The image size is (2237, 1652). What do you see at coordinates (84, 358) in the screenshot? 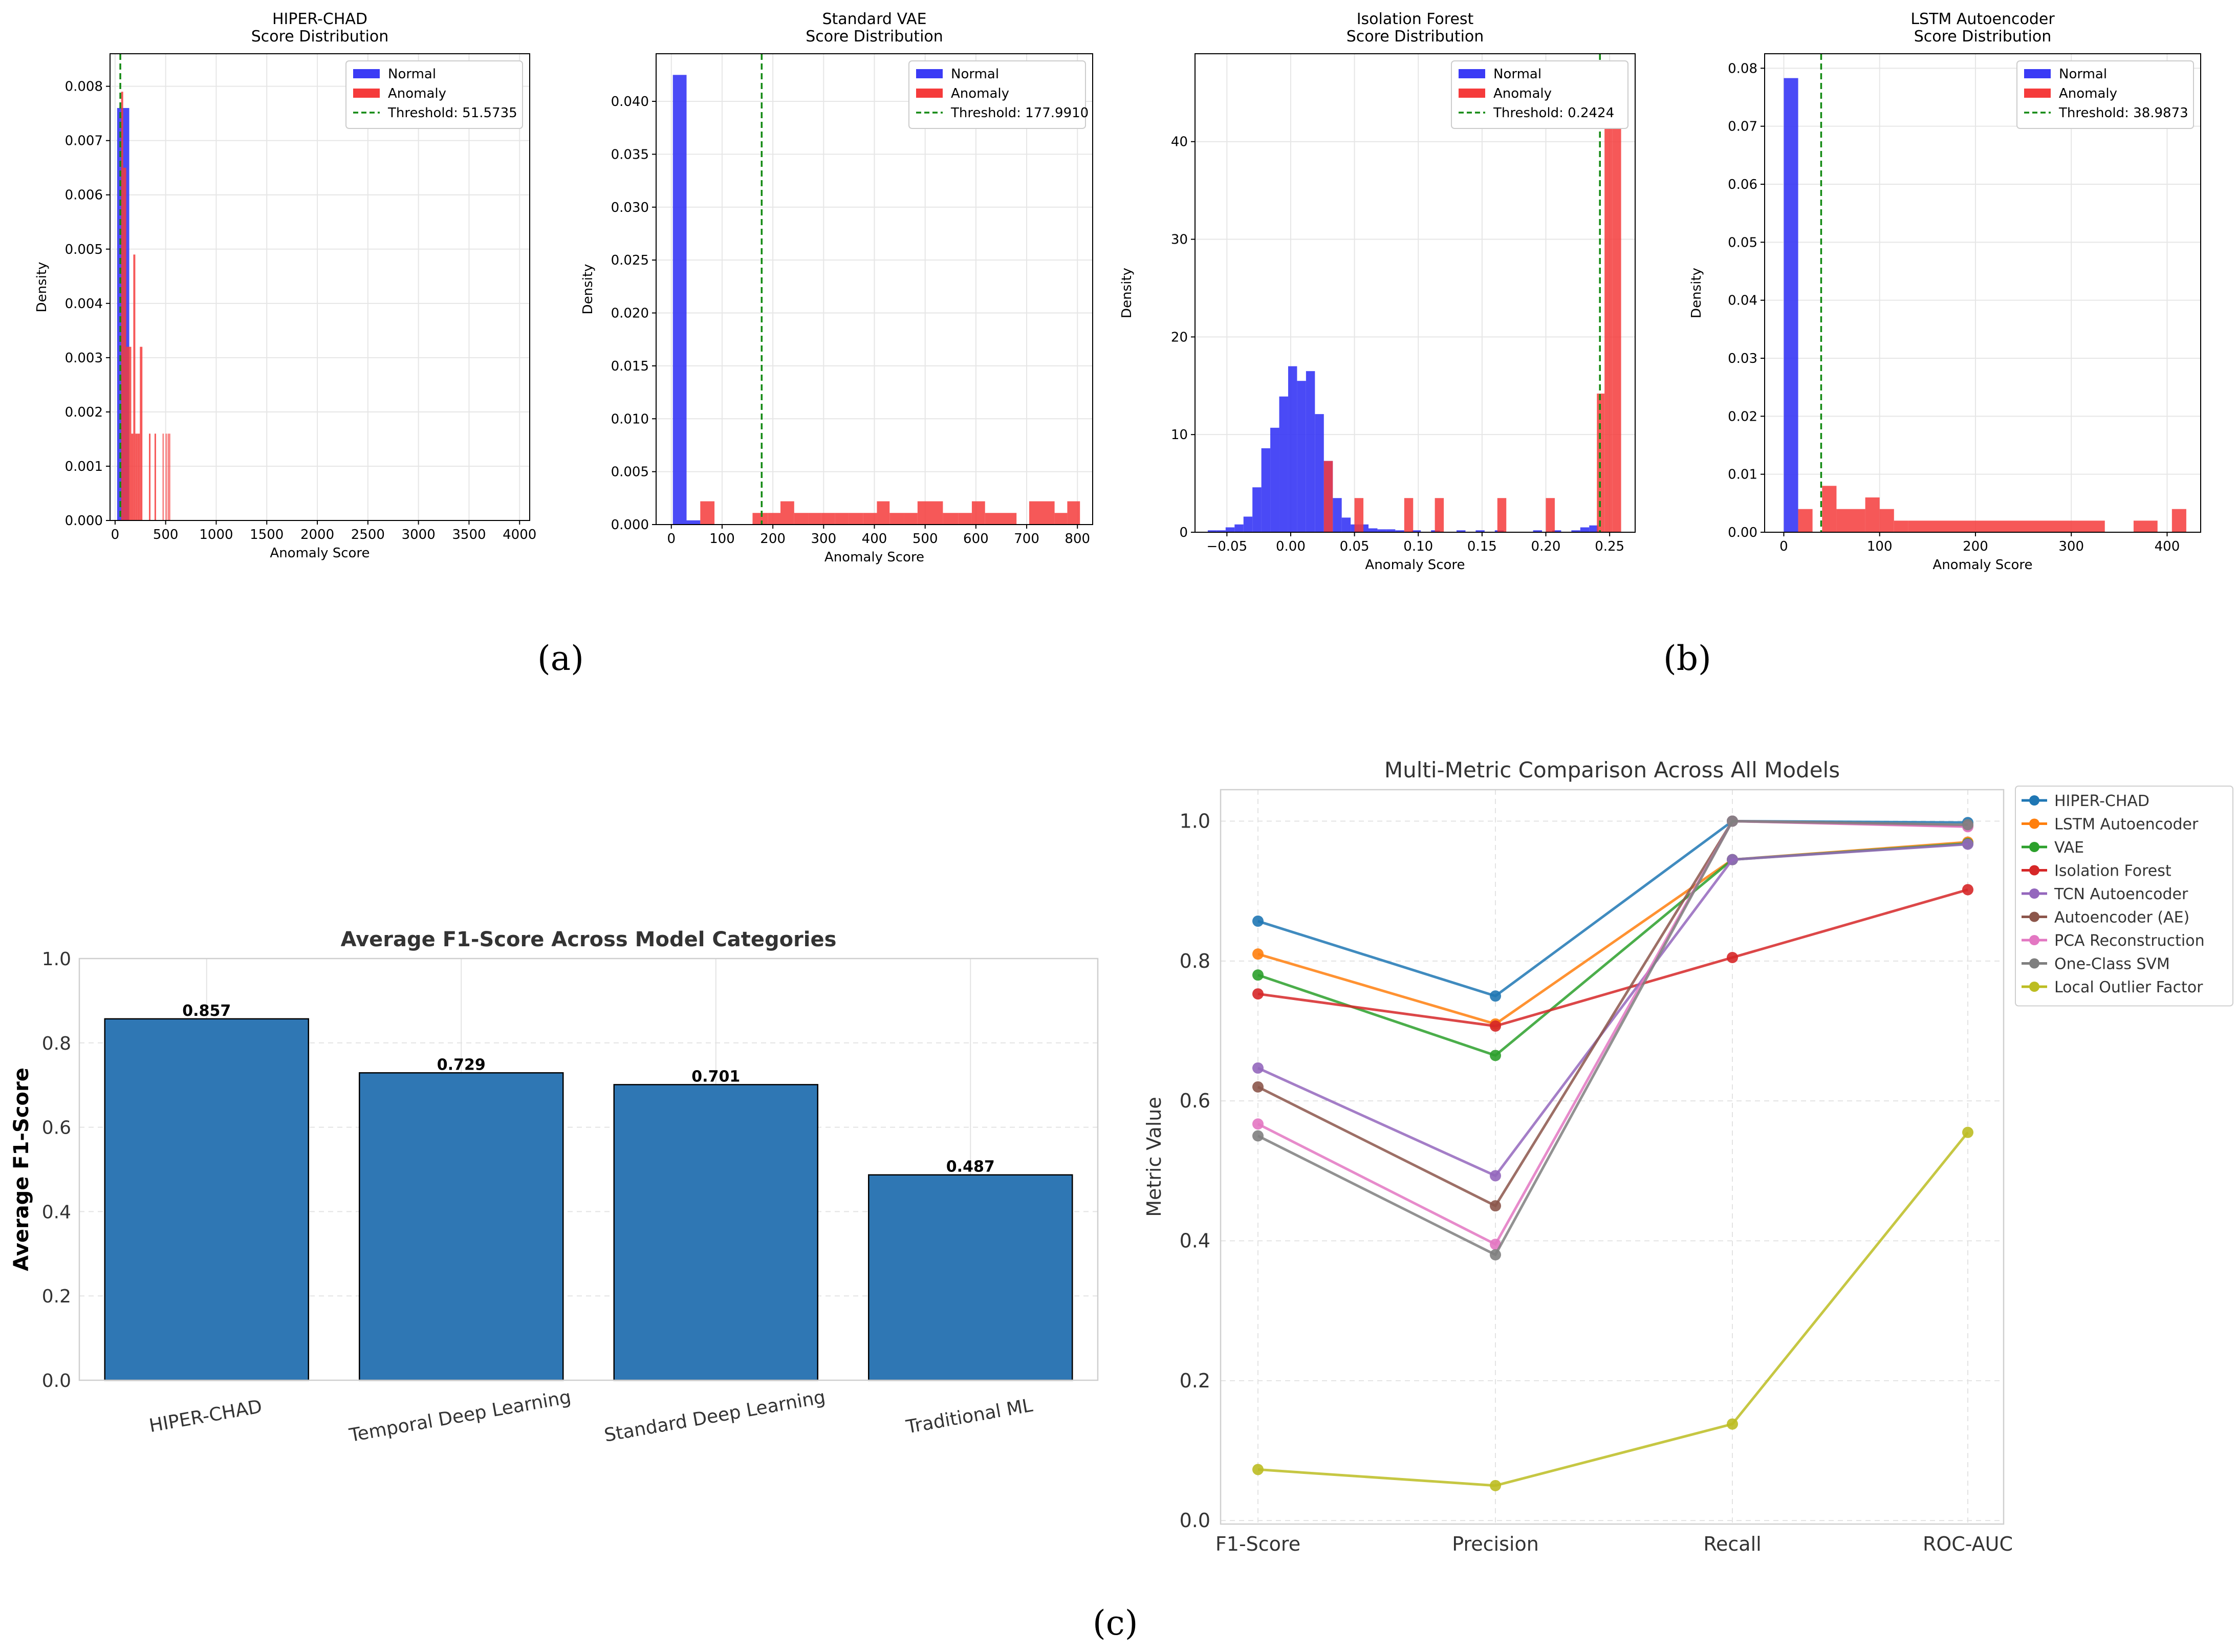
I see `hiper-ytick-label: 0.003` at bounding box center [84, 358].